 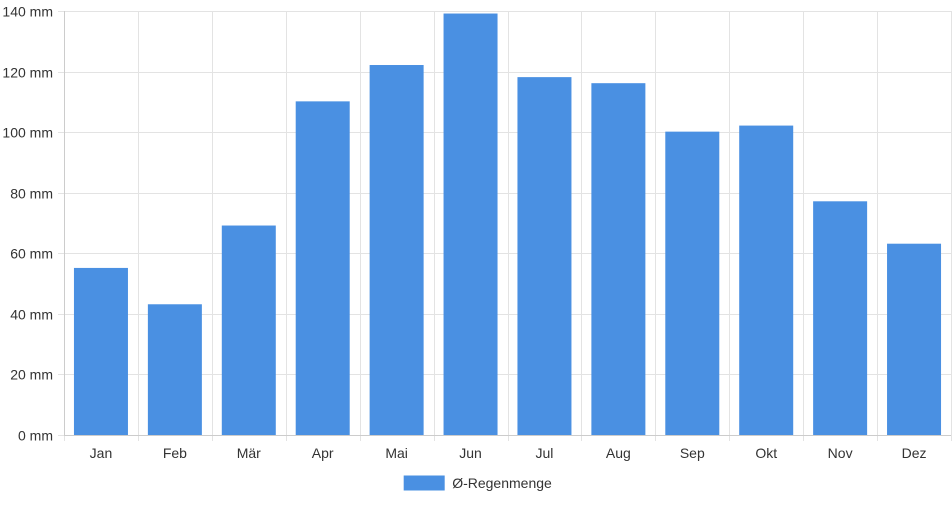 What do you see at coordinates (470, 453) in the screenshot?
I see `x-tick-label: Jun` at bounding box center [470, 453].